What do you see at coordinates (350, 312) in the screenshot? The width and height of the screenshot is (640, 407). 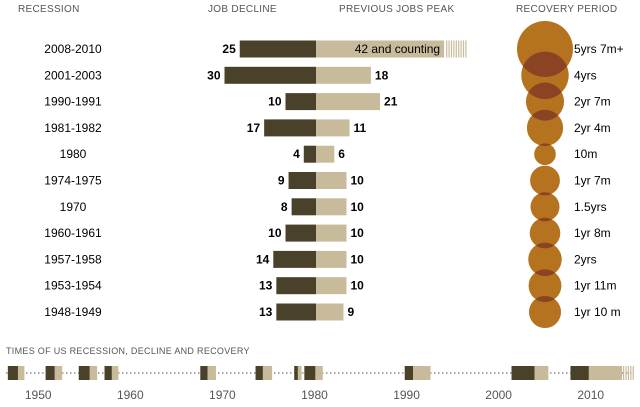 I see `recovery-value-label: 9` at bounding box center [350, 312].